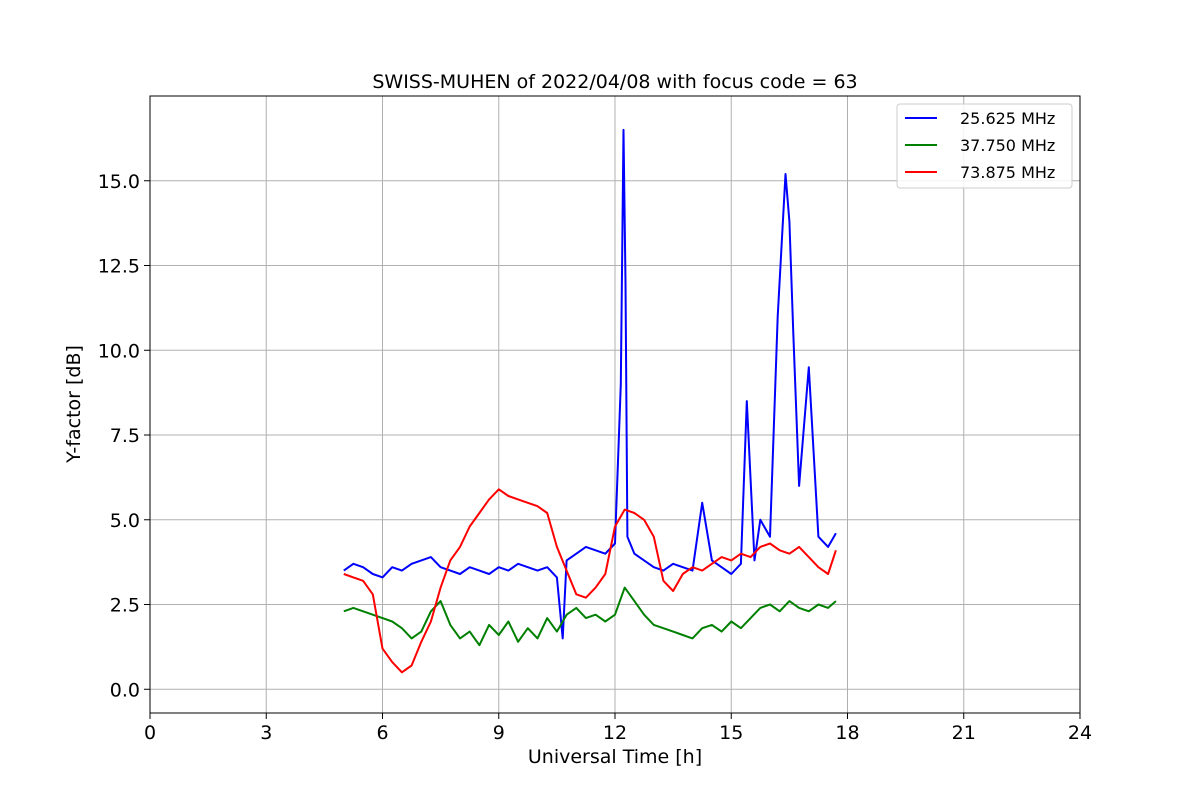 The image size is (1200, 800). What do you see at coordinates (1007, 172) in the screenshot?
I see `legend-label-73-875: 73.875 MHz` at bounding box center [1007, 172].